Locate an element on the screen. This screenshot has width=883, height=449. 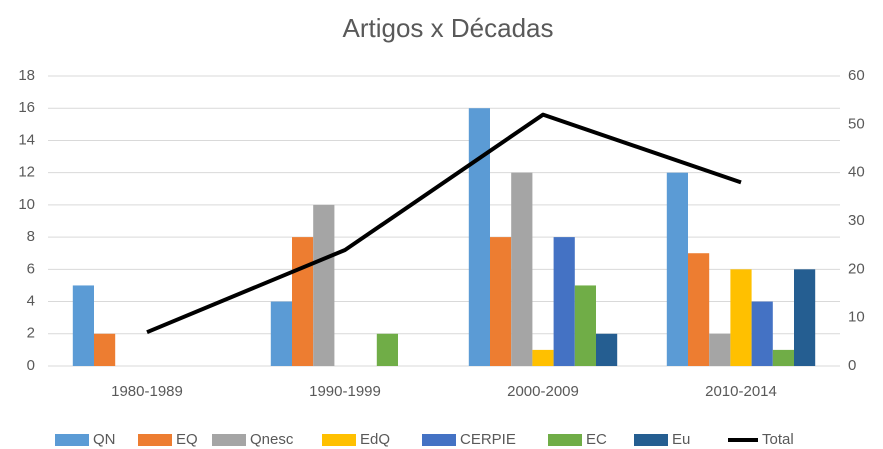
x-tick-label: 2010-2014 is located at coordinates (741, 391).